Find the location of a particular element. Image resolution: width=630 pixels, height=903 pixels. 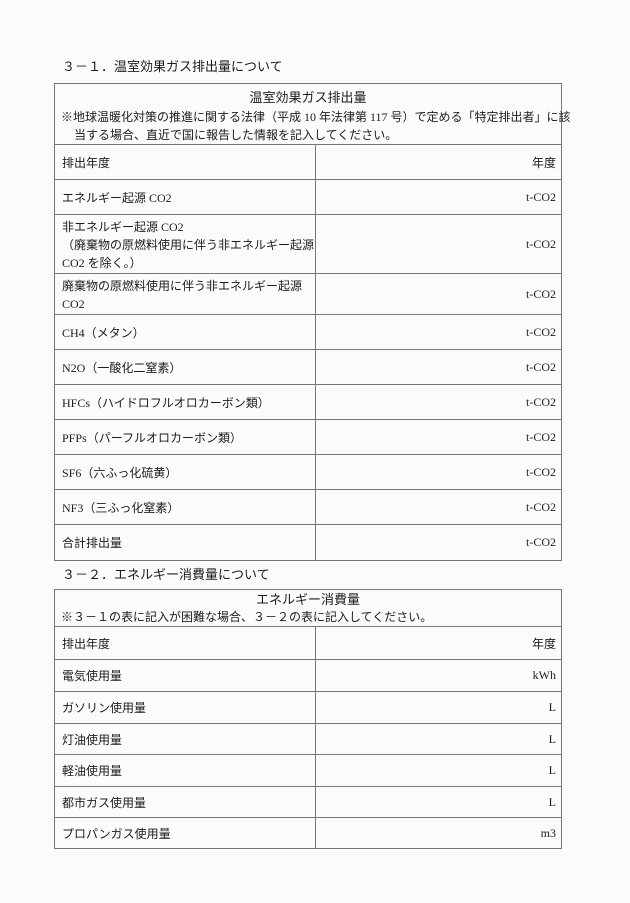

row-label-line: （廃棄物の原燃料使用に伴う非エネルギー起源 is located at coordinates (188, 245).